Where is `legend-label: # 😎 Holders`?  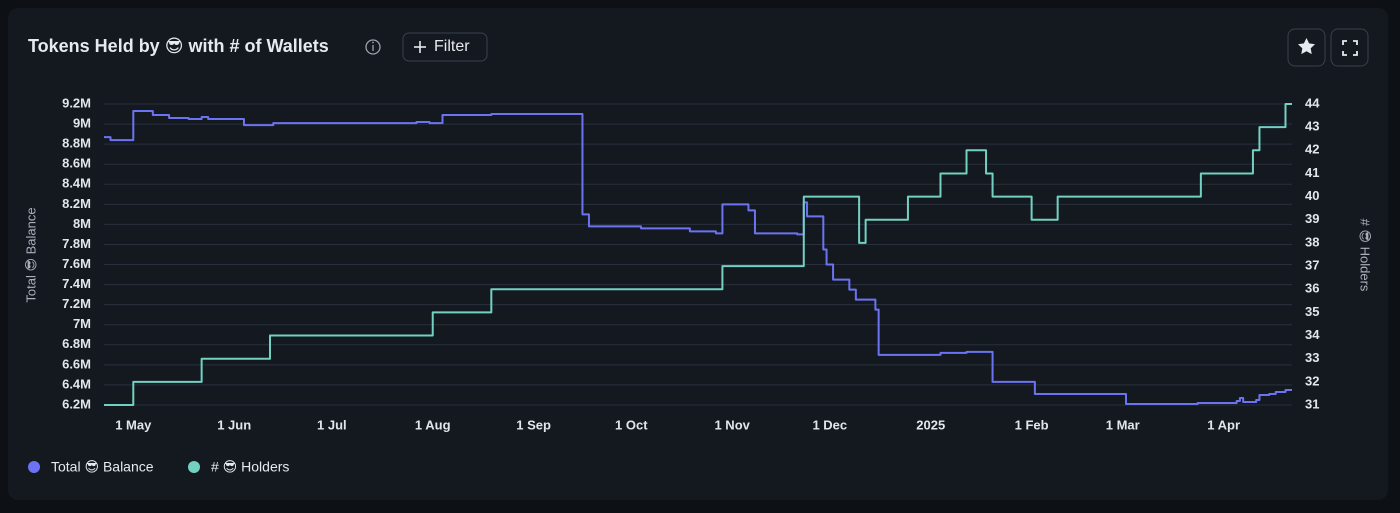 legend-label: # 😎 Holders is located at coordinates (250, 467).